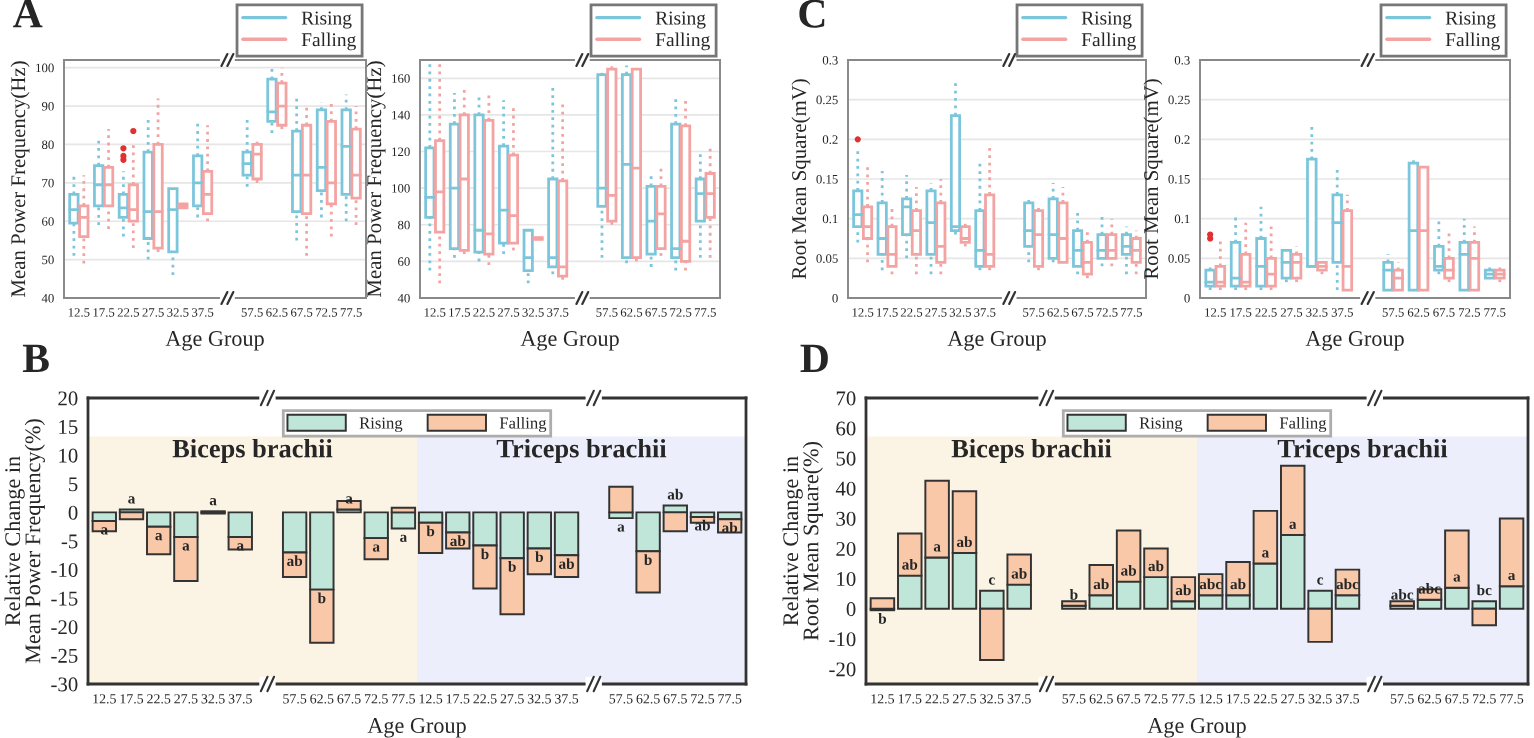 The height and width of the screenshot is (738, 1534). I want to click on y-tick-label: -30, so click(64, 684).